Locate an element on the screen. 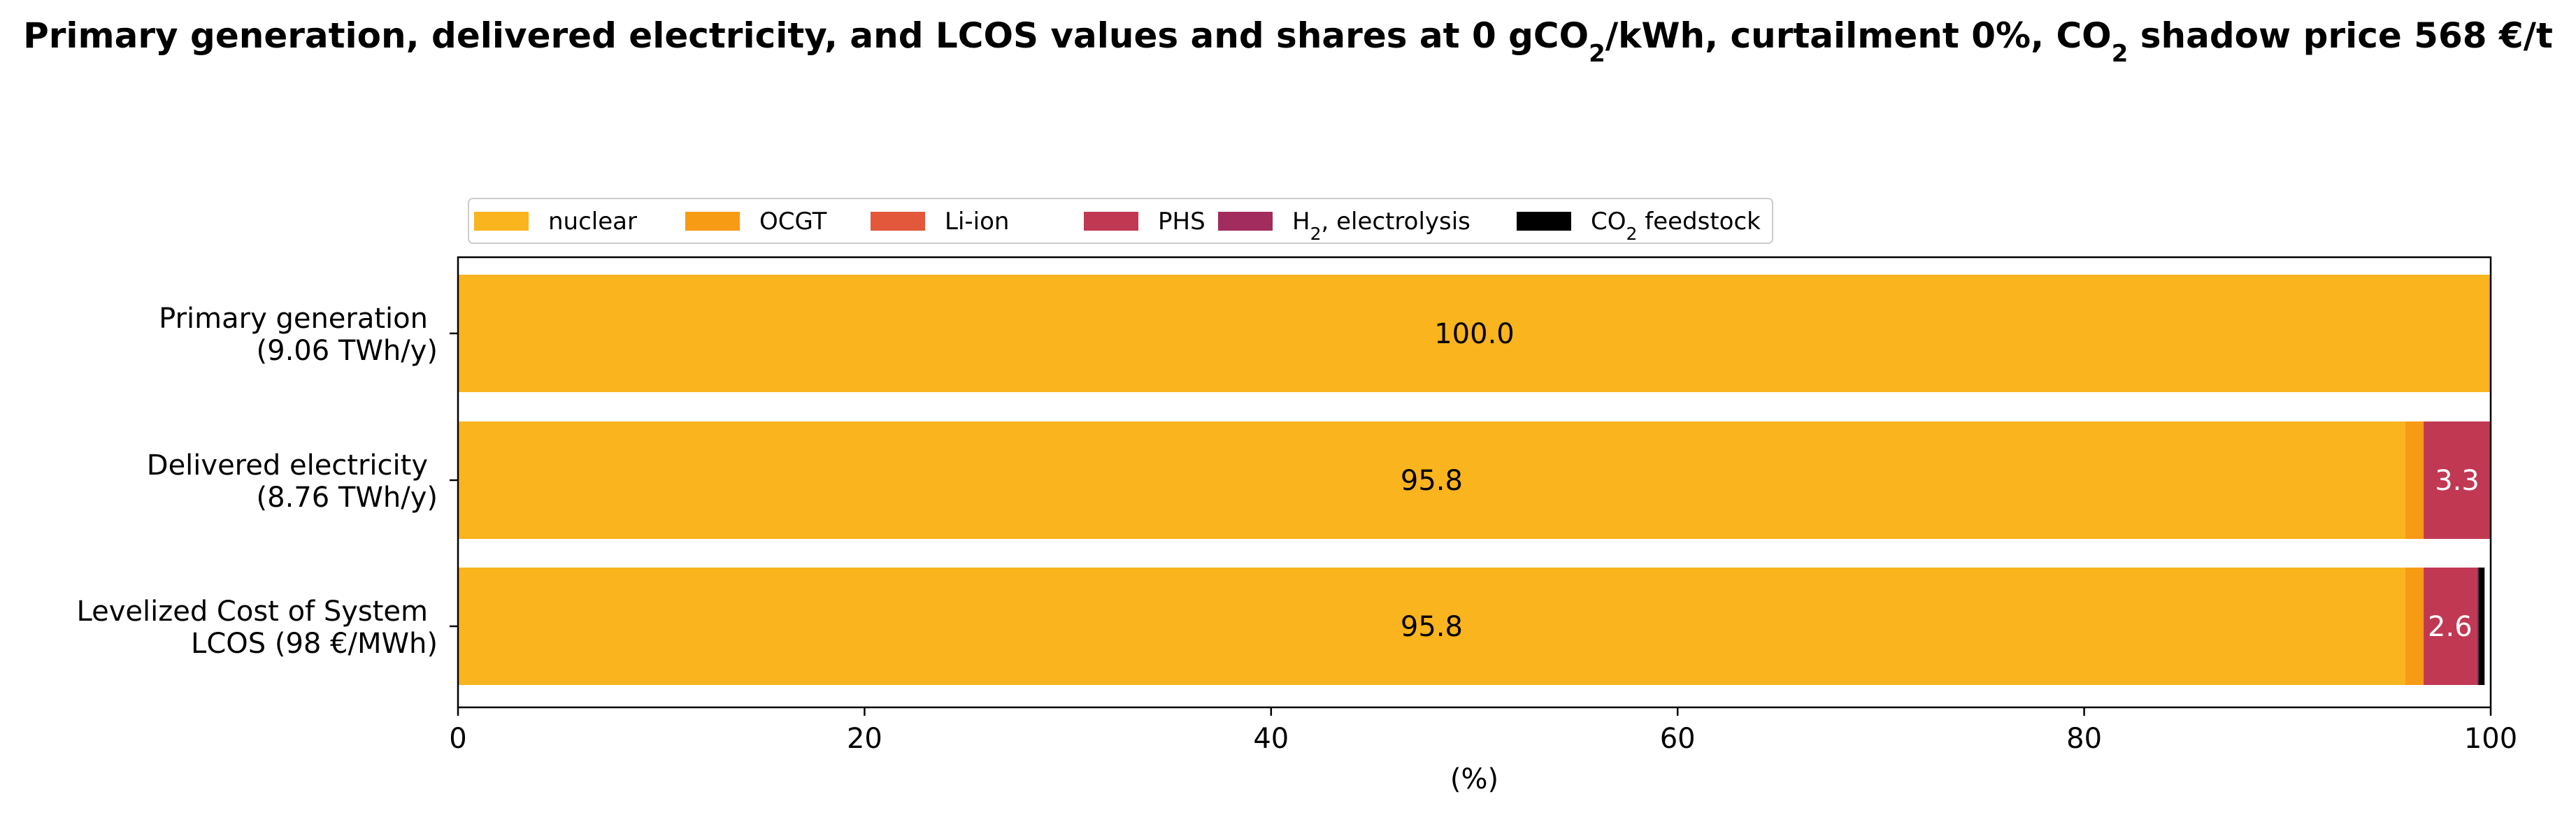 The height and width of the screenshot is (815, 2576). legend-label-5: CO2 feedstock is located at coordinates (1676, 226).